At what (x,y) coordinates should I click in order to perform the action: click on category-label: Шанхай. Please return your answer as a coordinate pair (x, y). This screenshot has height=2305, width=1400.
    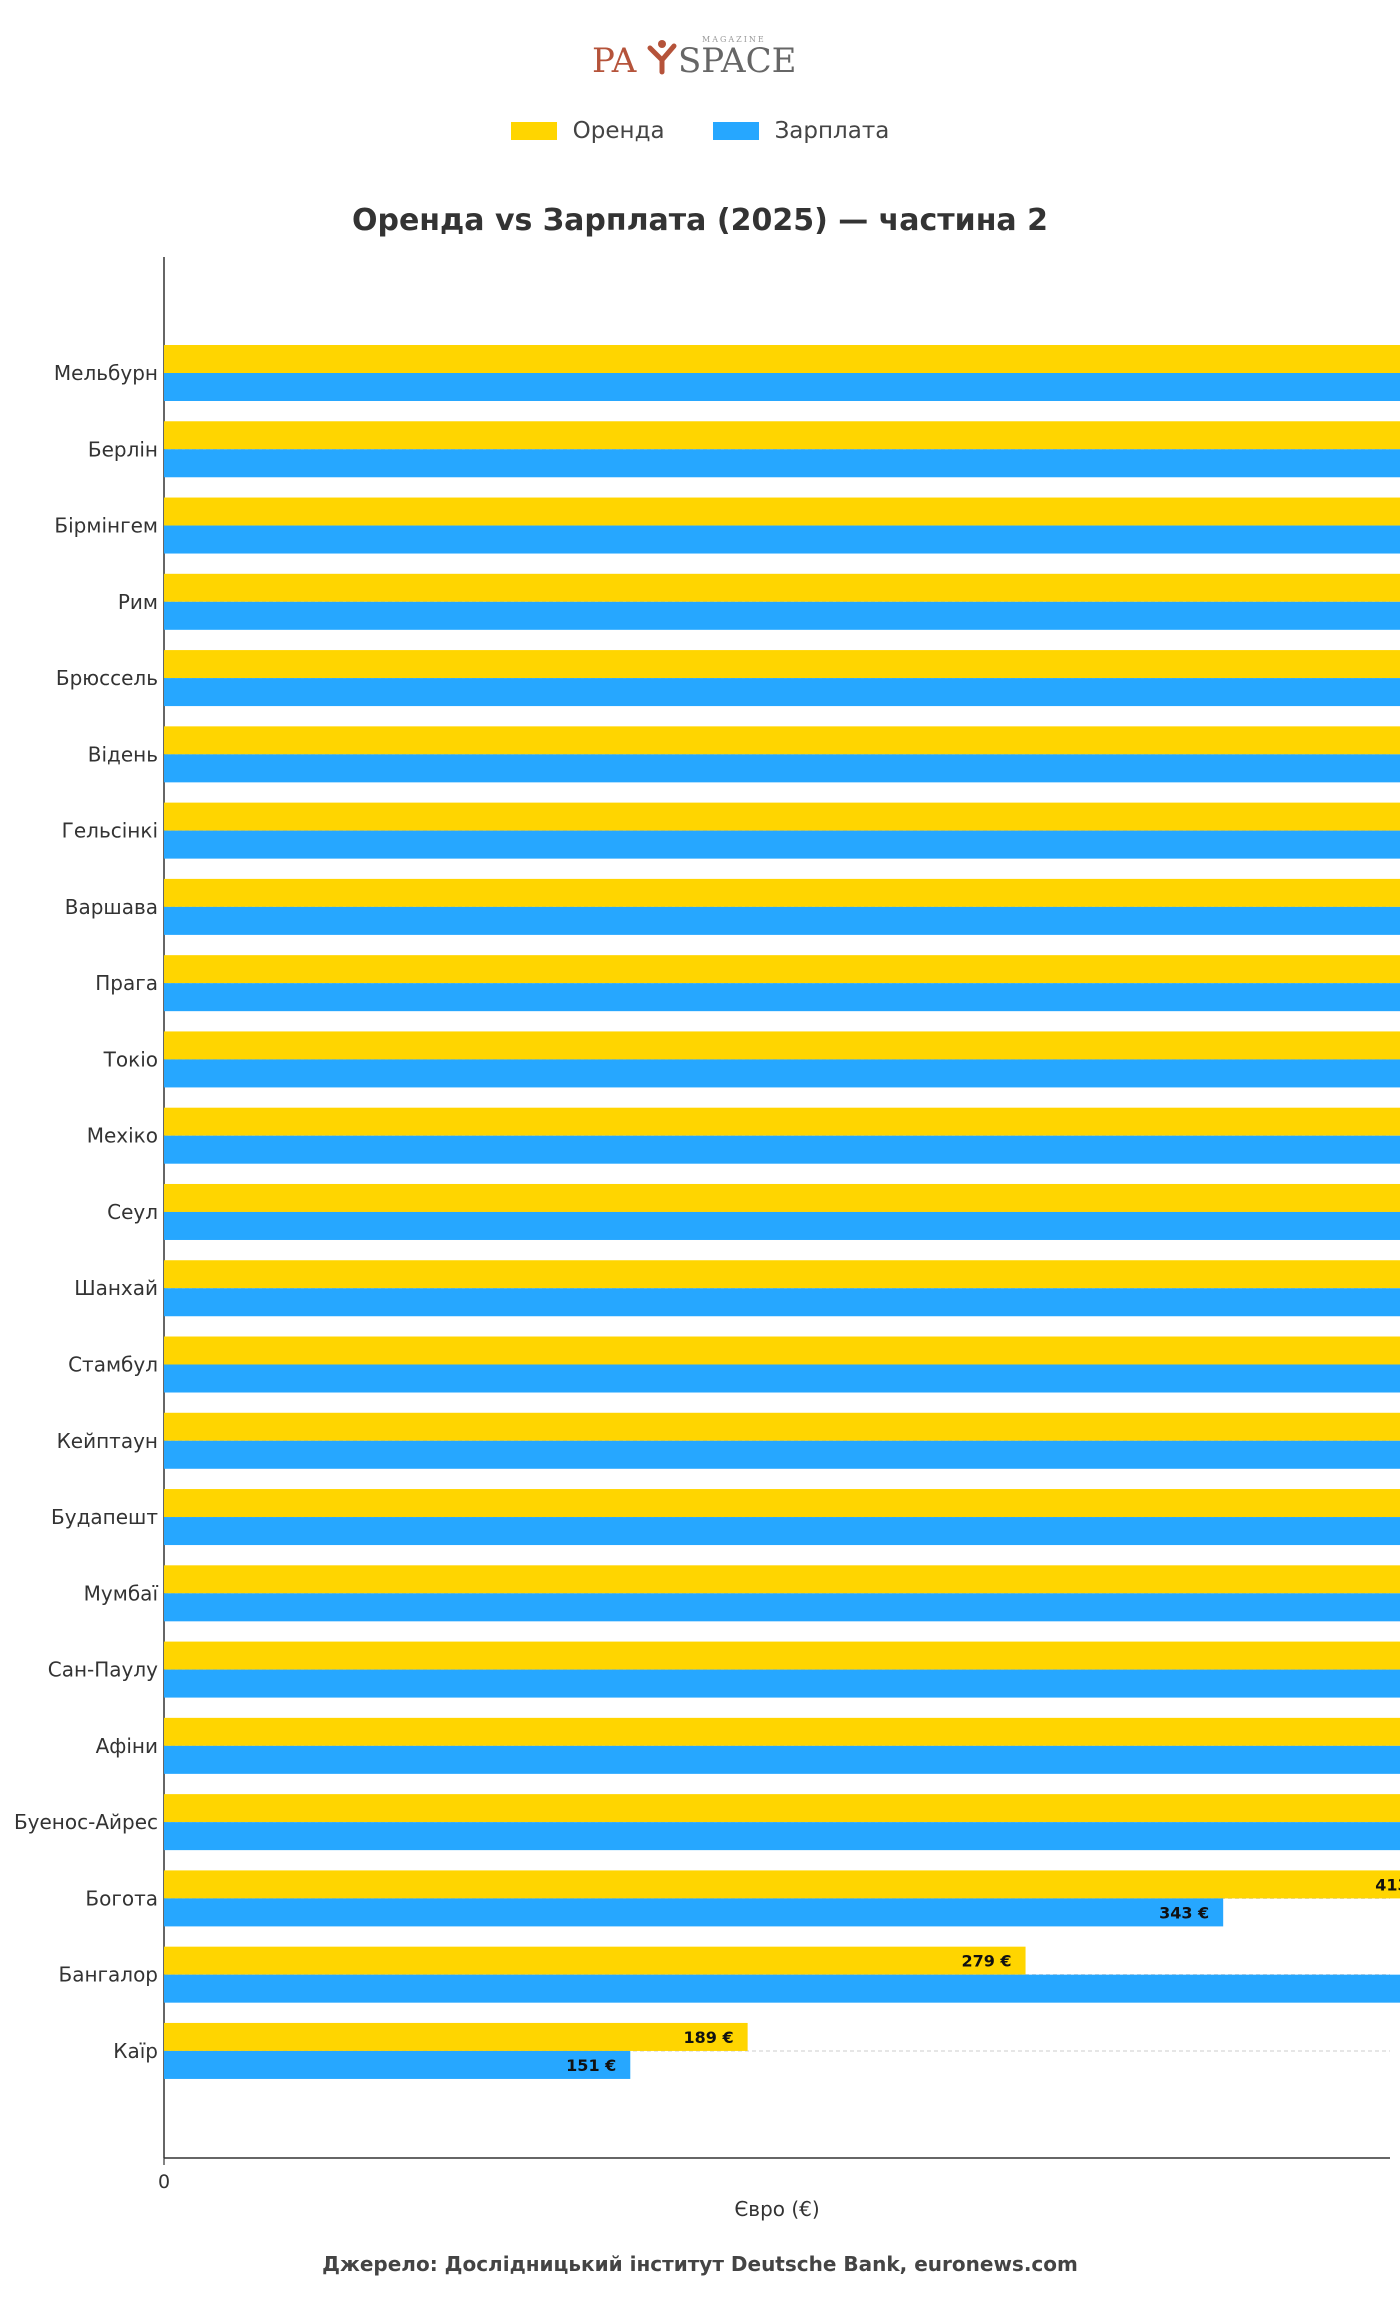
    Looking at the image, I should click on (116, 1288).